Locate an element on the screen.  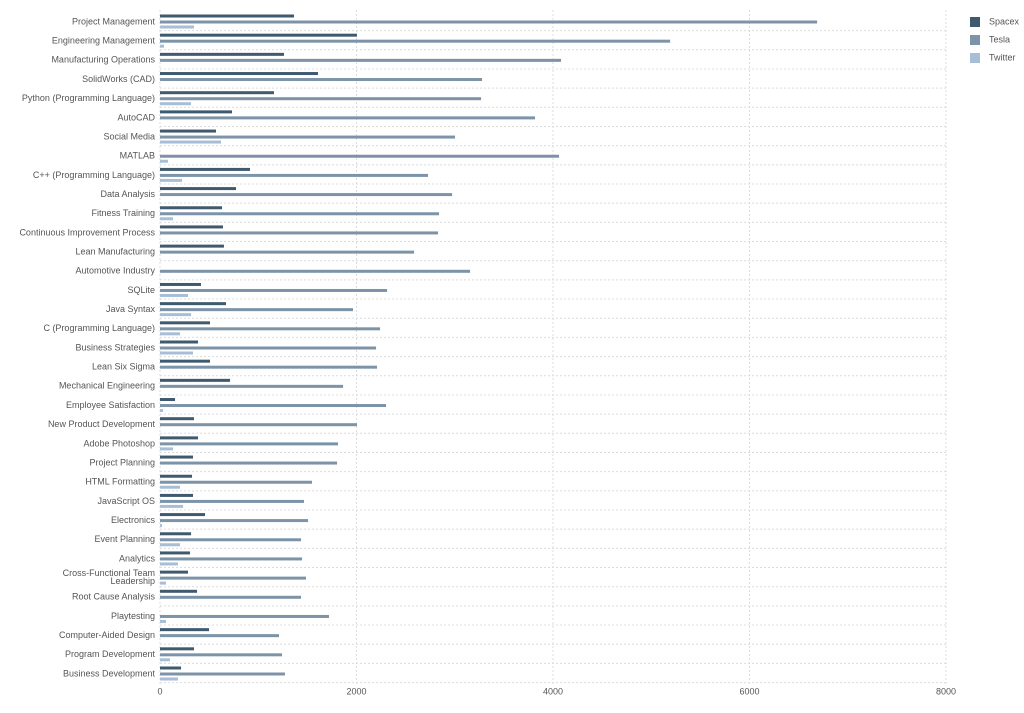
y-tick-label: Java Syntax is located at coordinates (131, 309).